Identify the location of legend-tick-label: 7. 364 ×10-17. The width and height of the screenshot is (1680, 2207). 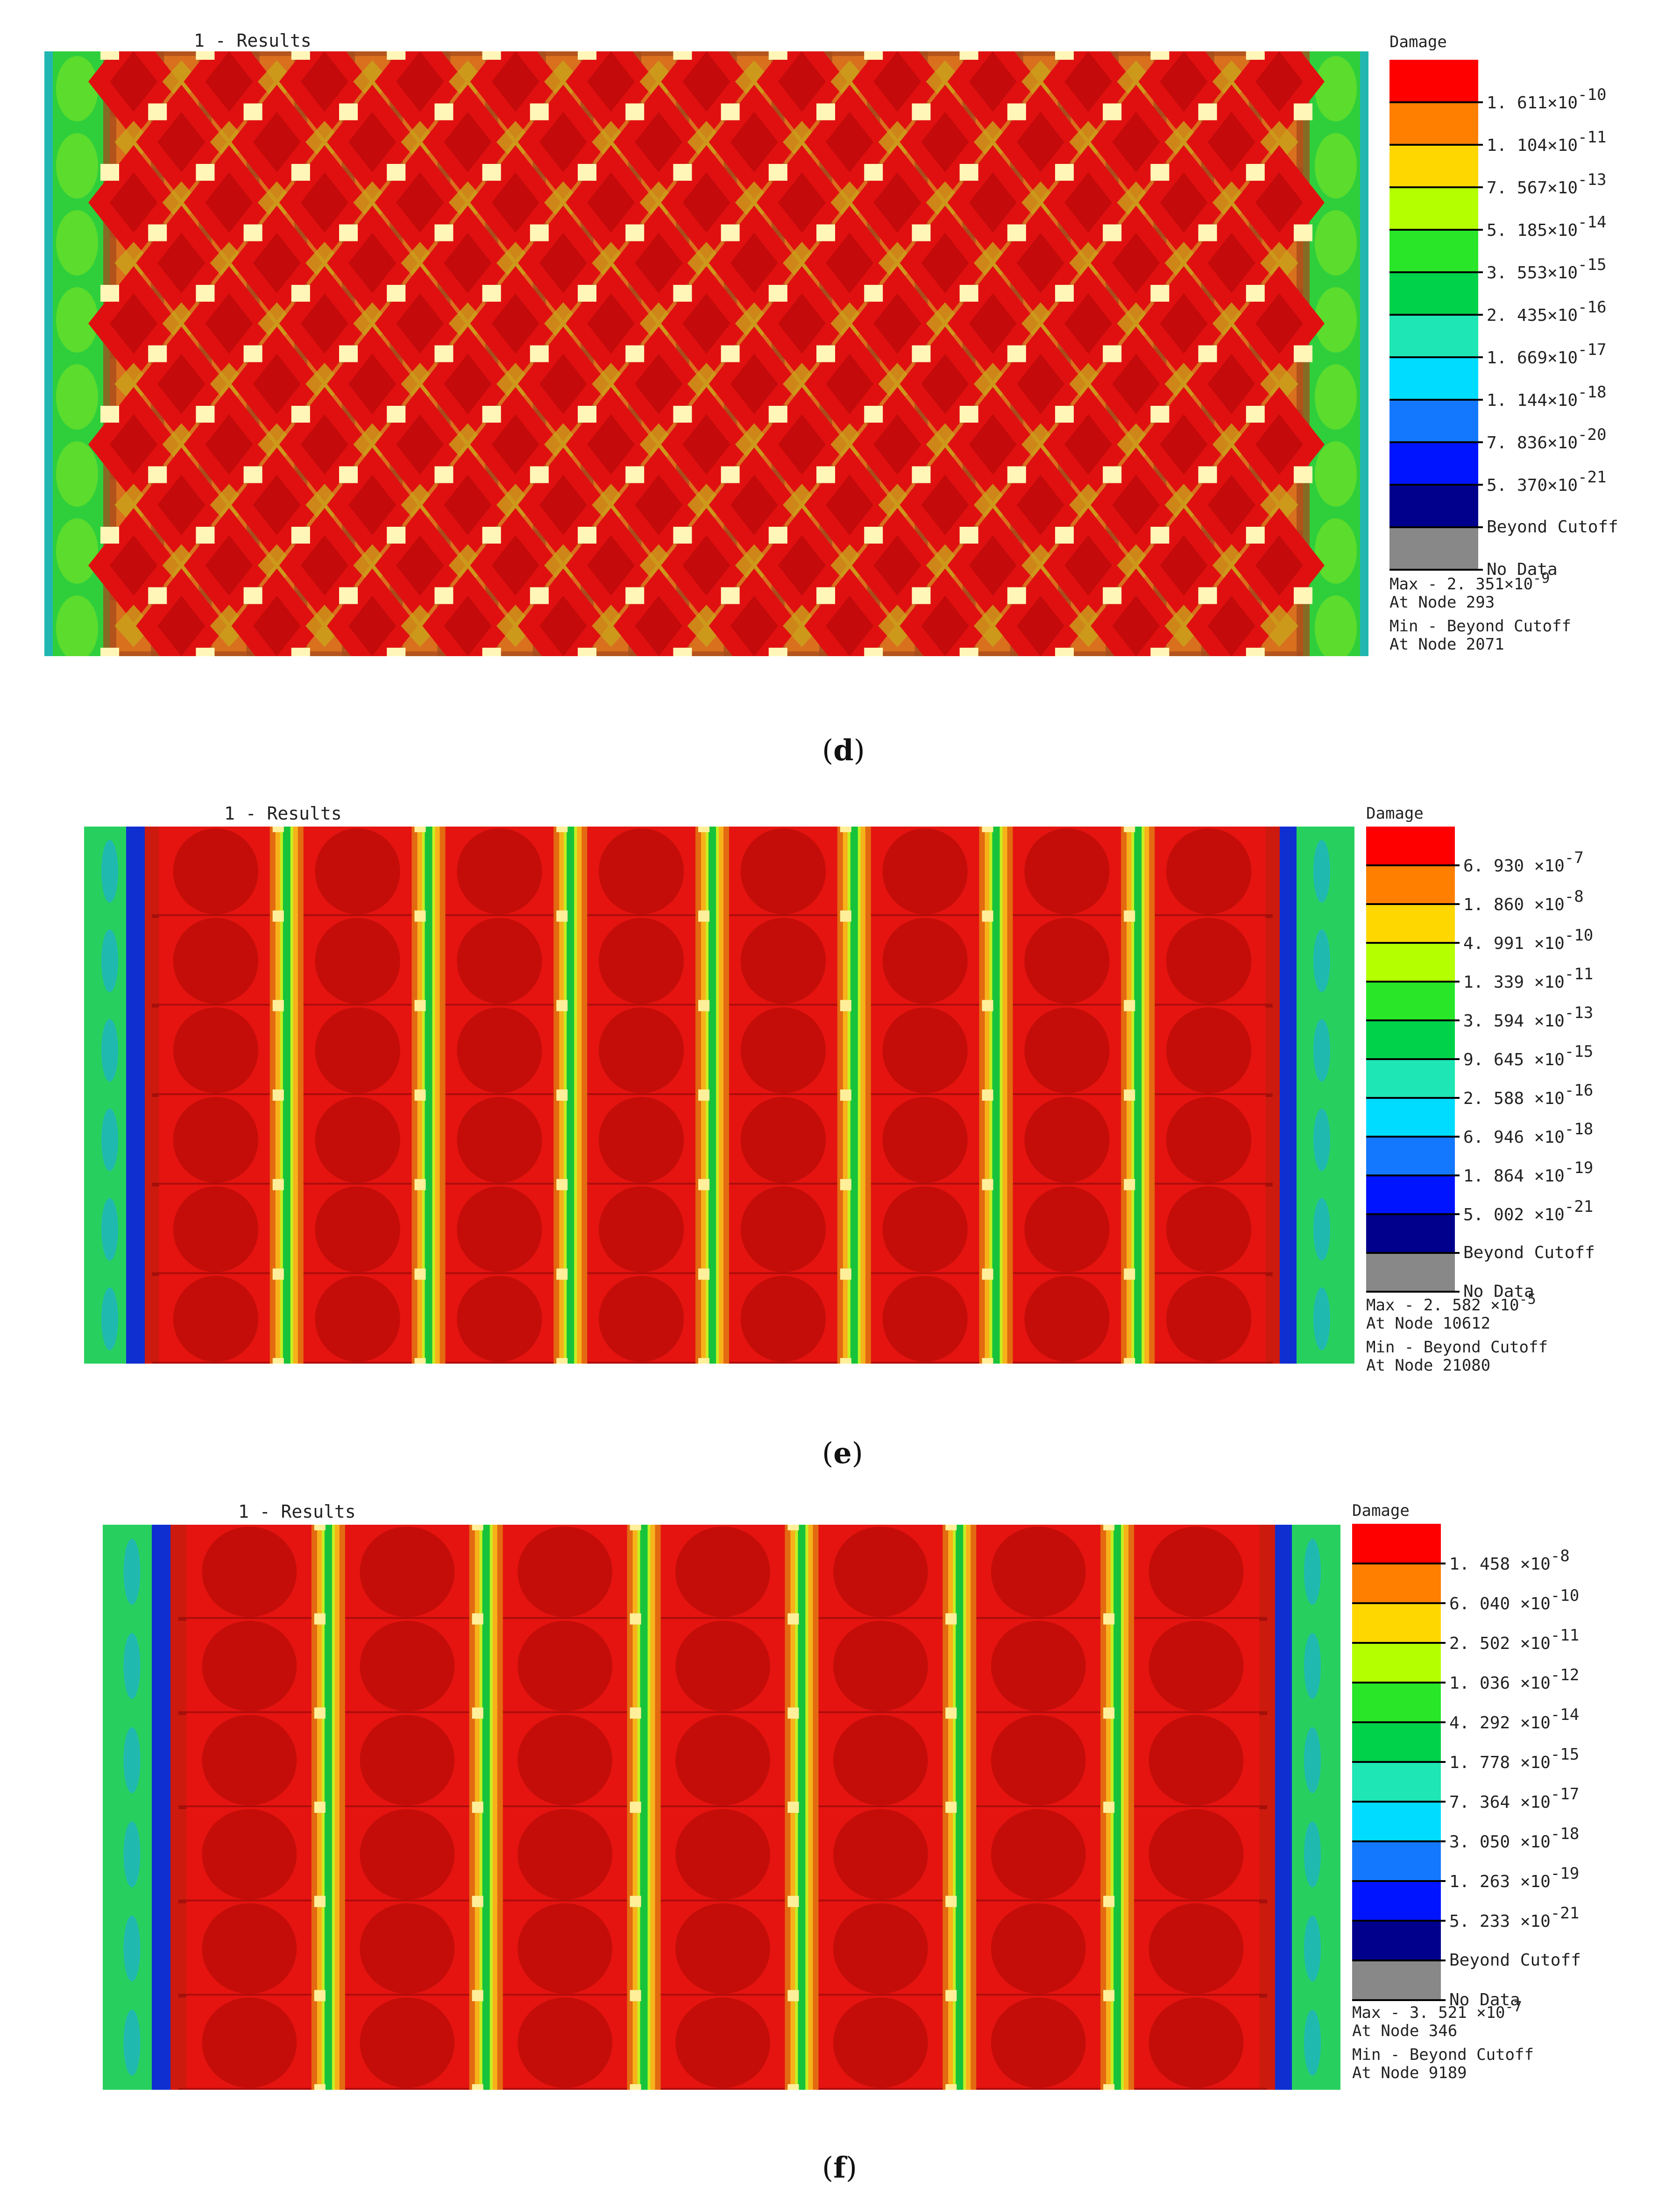
(1514, 1799).